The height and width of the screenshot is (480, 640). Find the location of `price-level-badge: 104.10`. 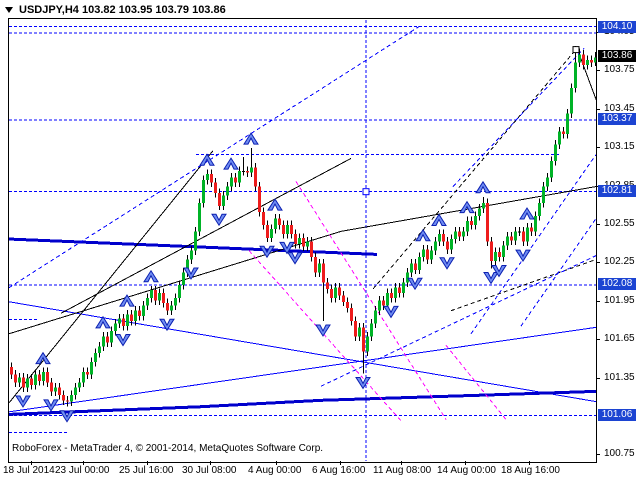

price-level-badge: 104.10 is located at coordinates (617, 27).